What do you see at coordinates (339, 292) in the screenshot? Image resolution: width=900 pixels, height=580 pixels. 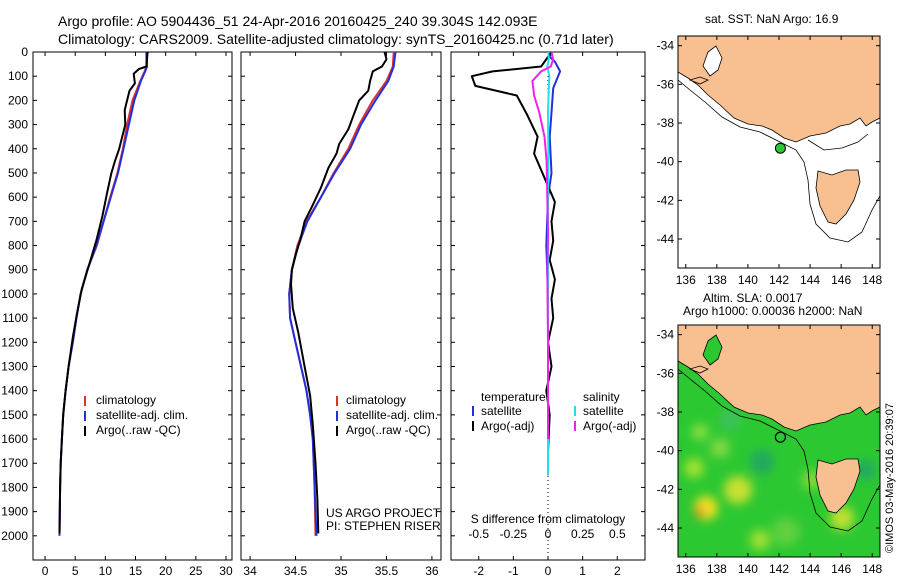 I see `series-line-argo-raw-qc-` at bounding box center [339, 292].